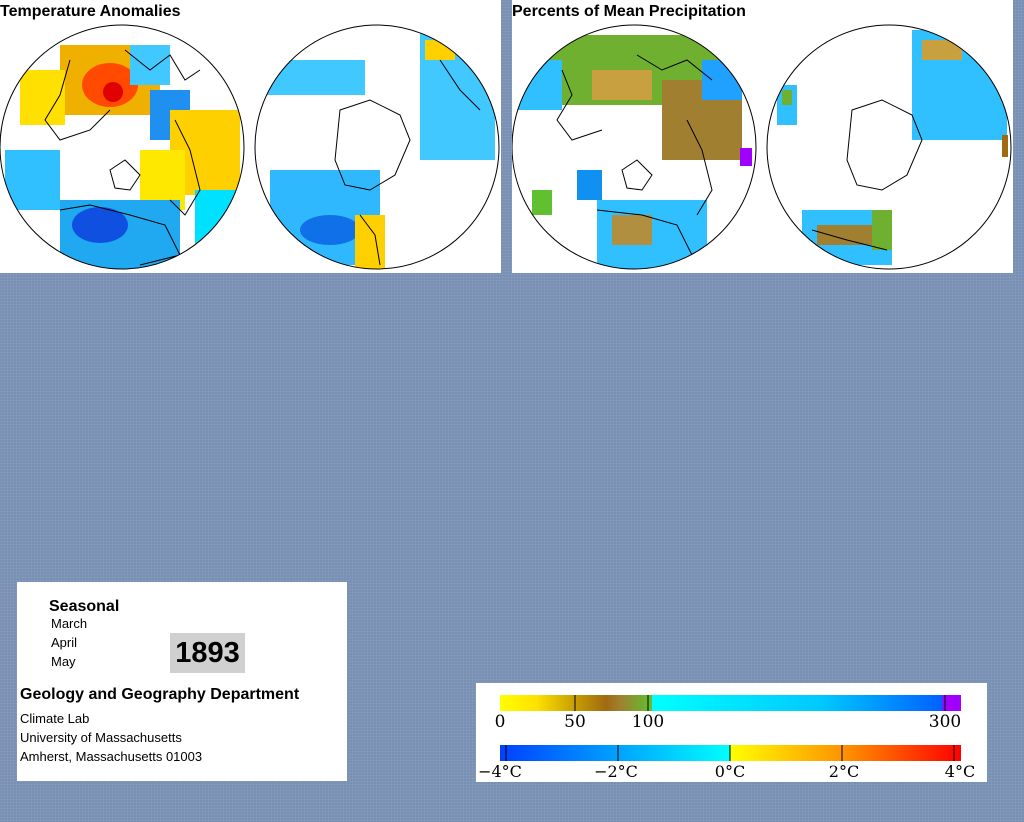 The height and width of the screenshot is (822, 1024). I want to click on temperature-globes, so click(250, 147).